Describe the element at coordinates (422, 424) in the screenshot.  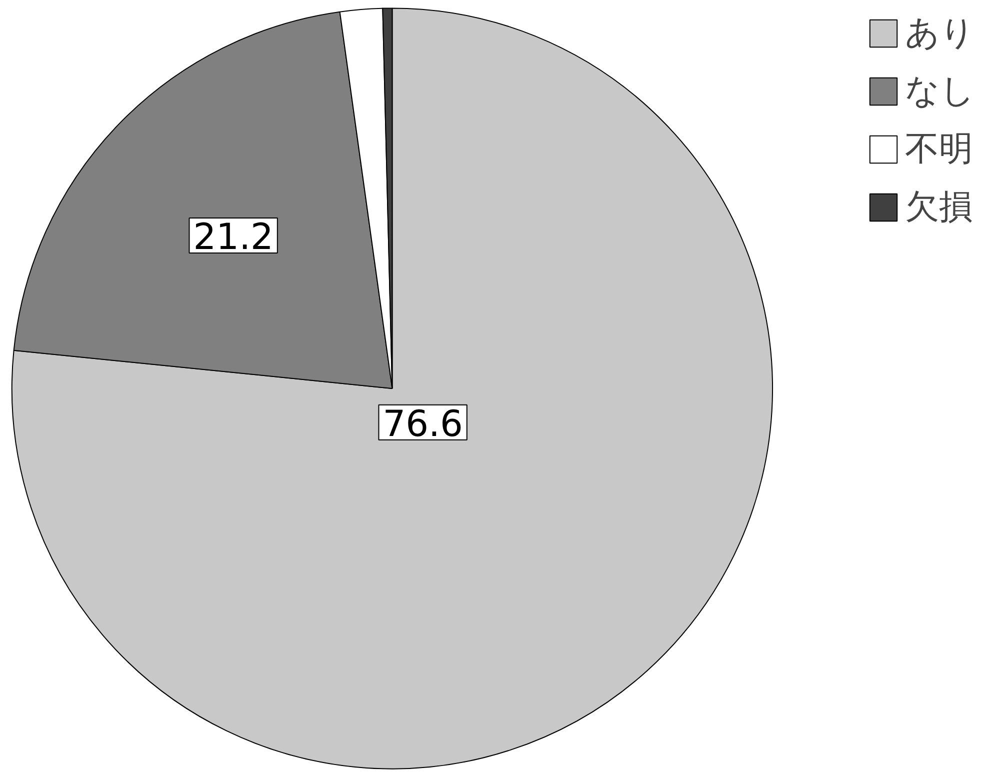
I see `data-label: 76.6` at that location.